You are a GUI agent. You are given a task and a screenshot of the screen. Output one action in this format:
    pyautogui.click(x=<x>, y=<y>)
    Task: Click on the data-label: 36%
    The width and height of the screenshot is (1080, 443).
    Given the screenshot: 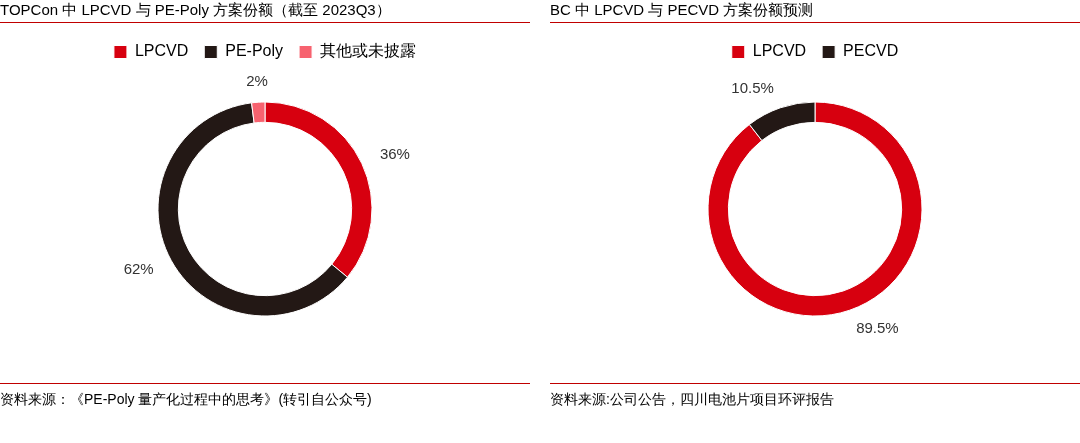 What is the action you would take?
    pyautogui.click(x=394, y=154)
    